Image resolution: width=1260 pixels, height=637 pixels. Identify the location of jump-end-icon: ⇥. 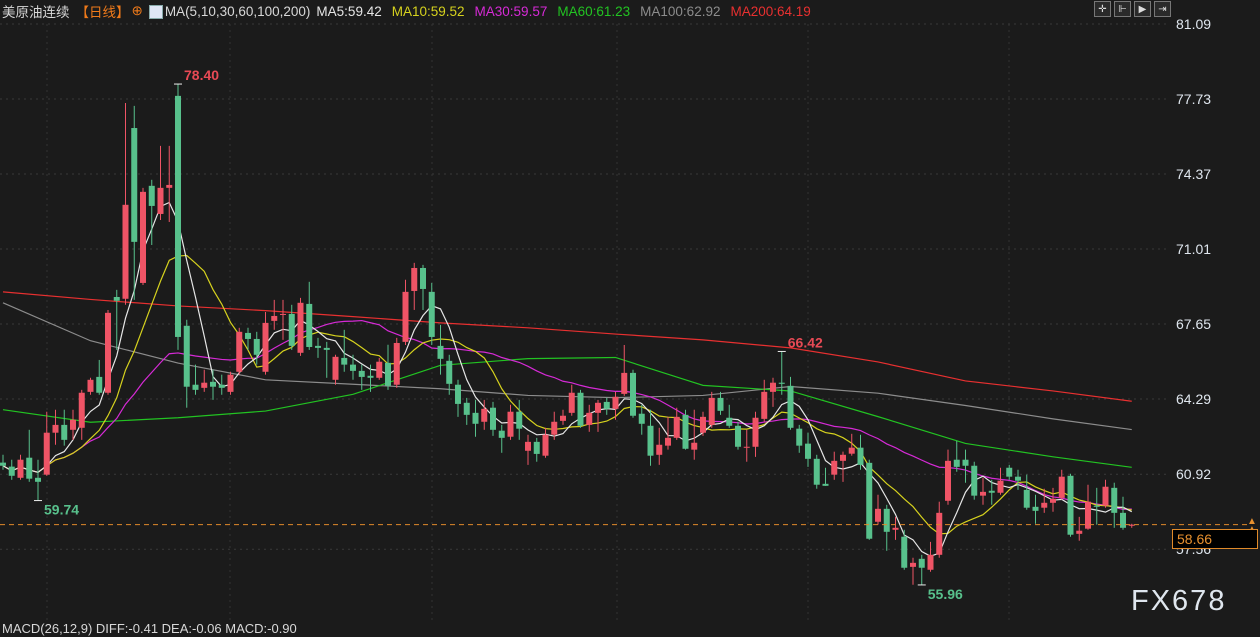
(1162, 9).